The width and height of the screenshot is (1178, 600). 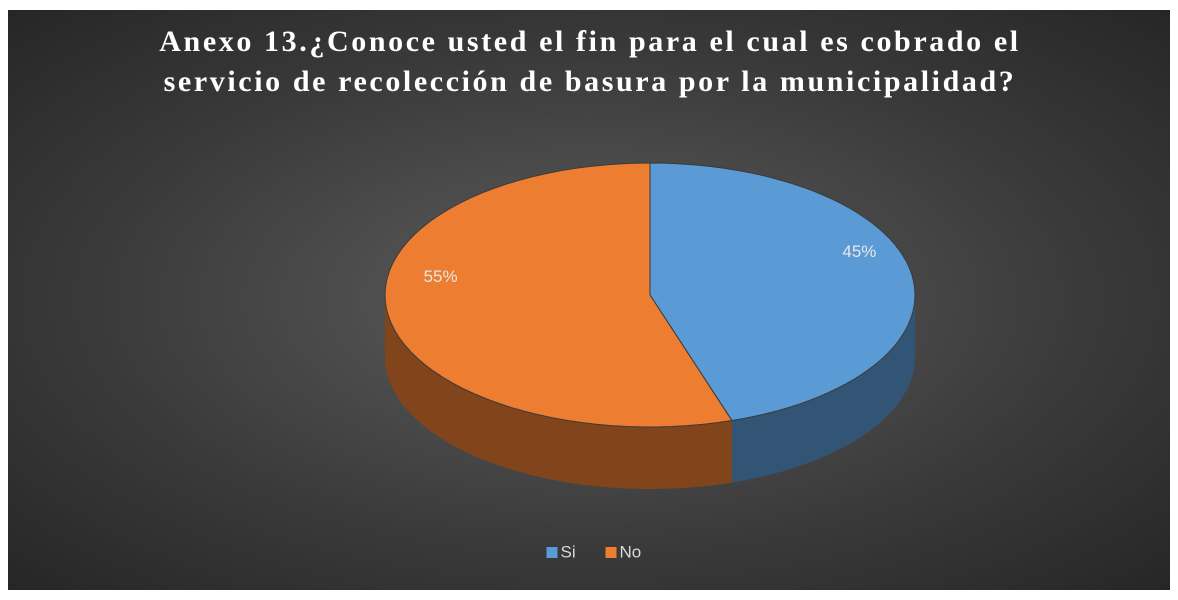 I want to click on legend-label: No, so click(x=631, y=551).